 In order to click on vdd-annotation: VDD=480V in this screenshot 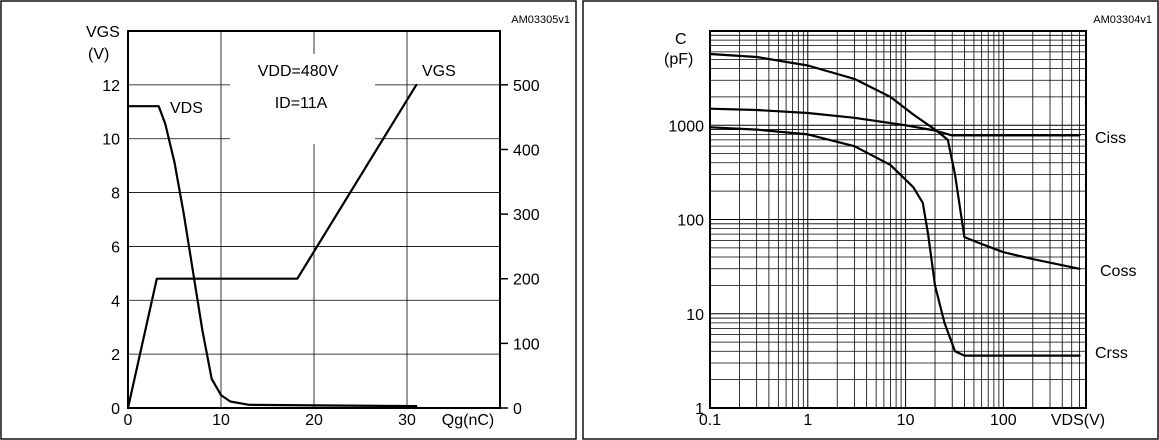, I will do `click(298, 71)`.